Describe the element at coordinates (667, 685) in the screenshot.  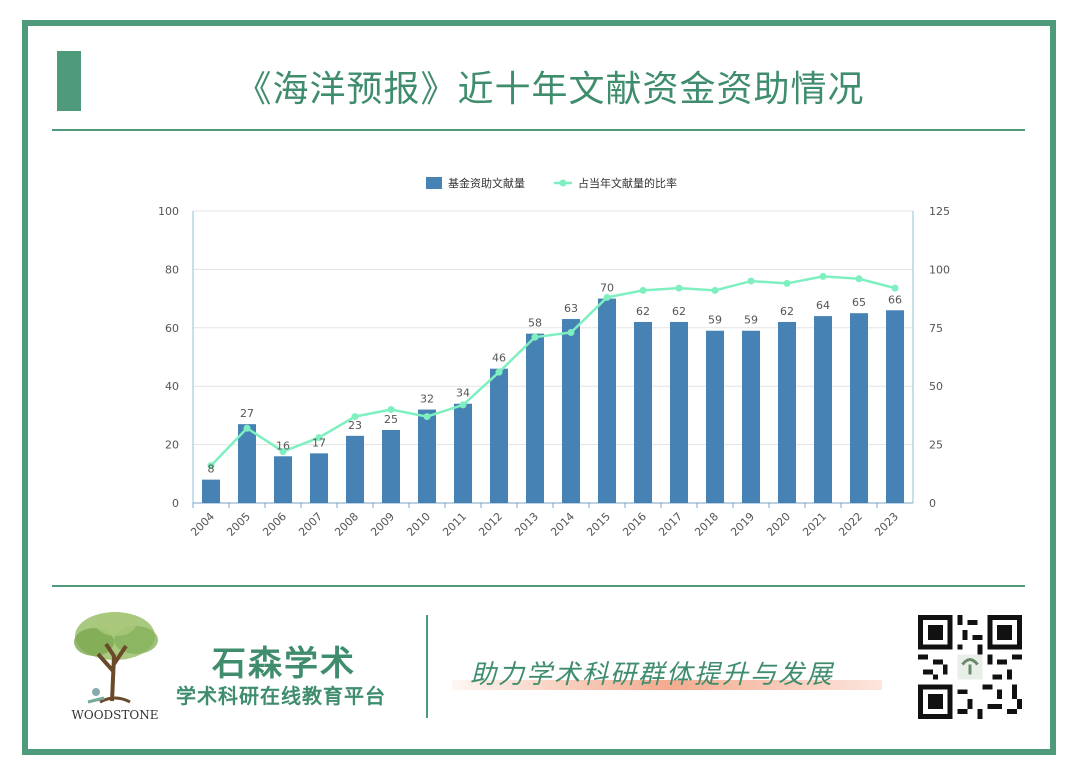
I see `slogan-highlight` at that location.